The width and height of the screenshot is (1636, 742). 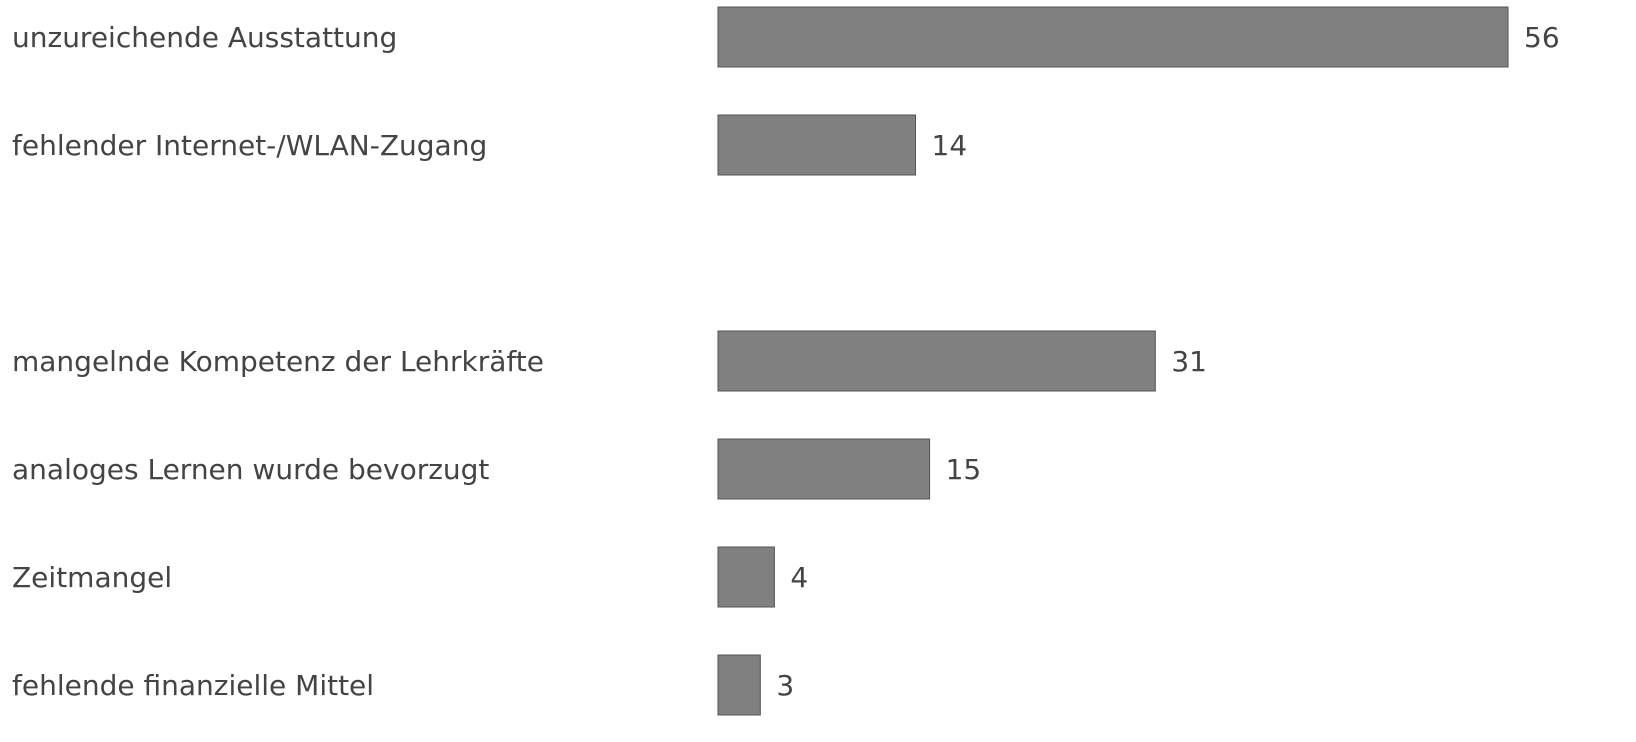 I want to click on value-label: 31, so click(x=1189, y=361).